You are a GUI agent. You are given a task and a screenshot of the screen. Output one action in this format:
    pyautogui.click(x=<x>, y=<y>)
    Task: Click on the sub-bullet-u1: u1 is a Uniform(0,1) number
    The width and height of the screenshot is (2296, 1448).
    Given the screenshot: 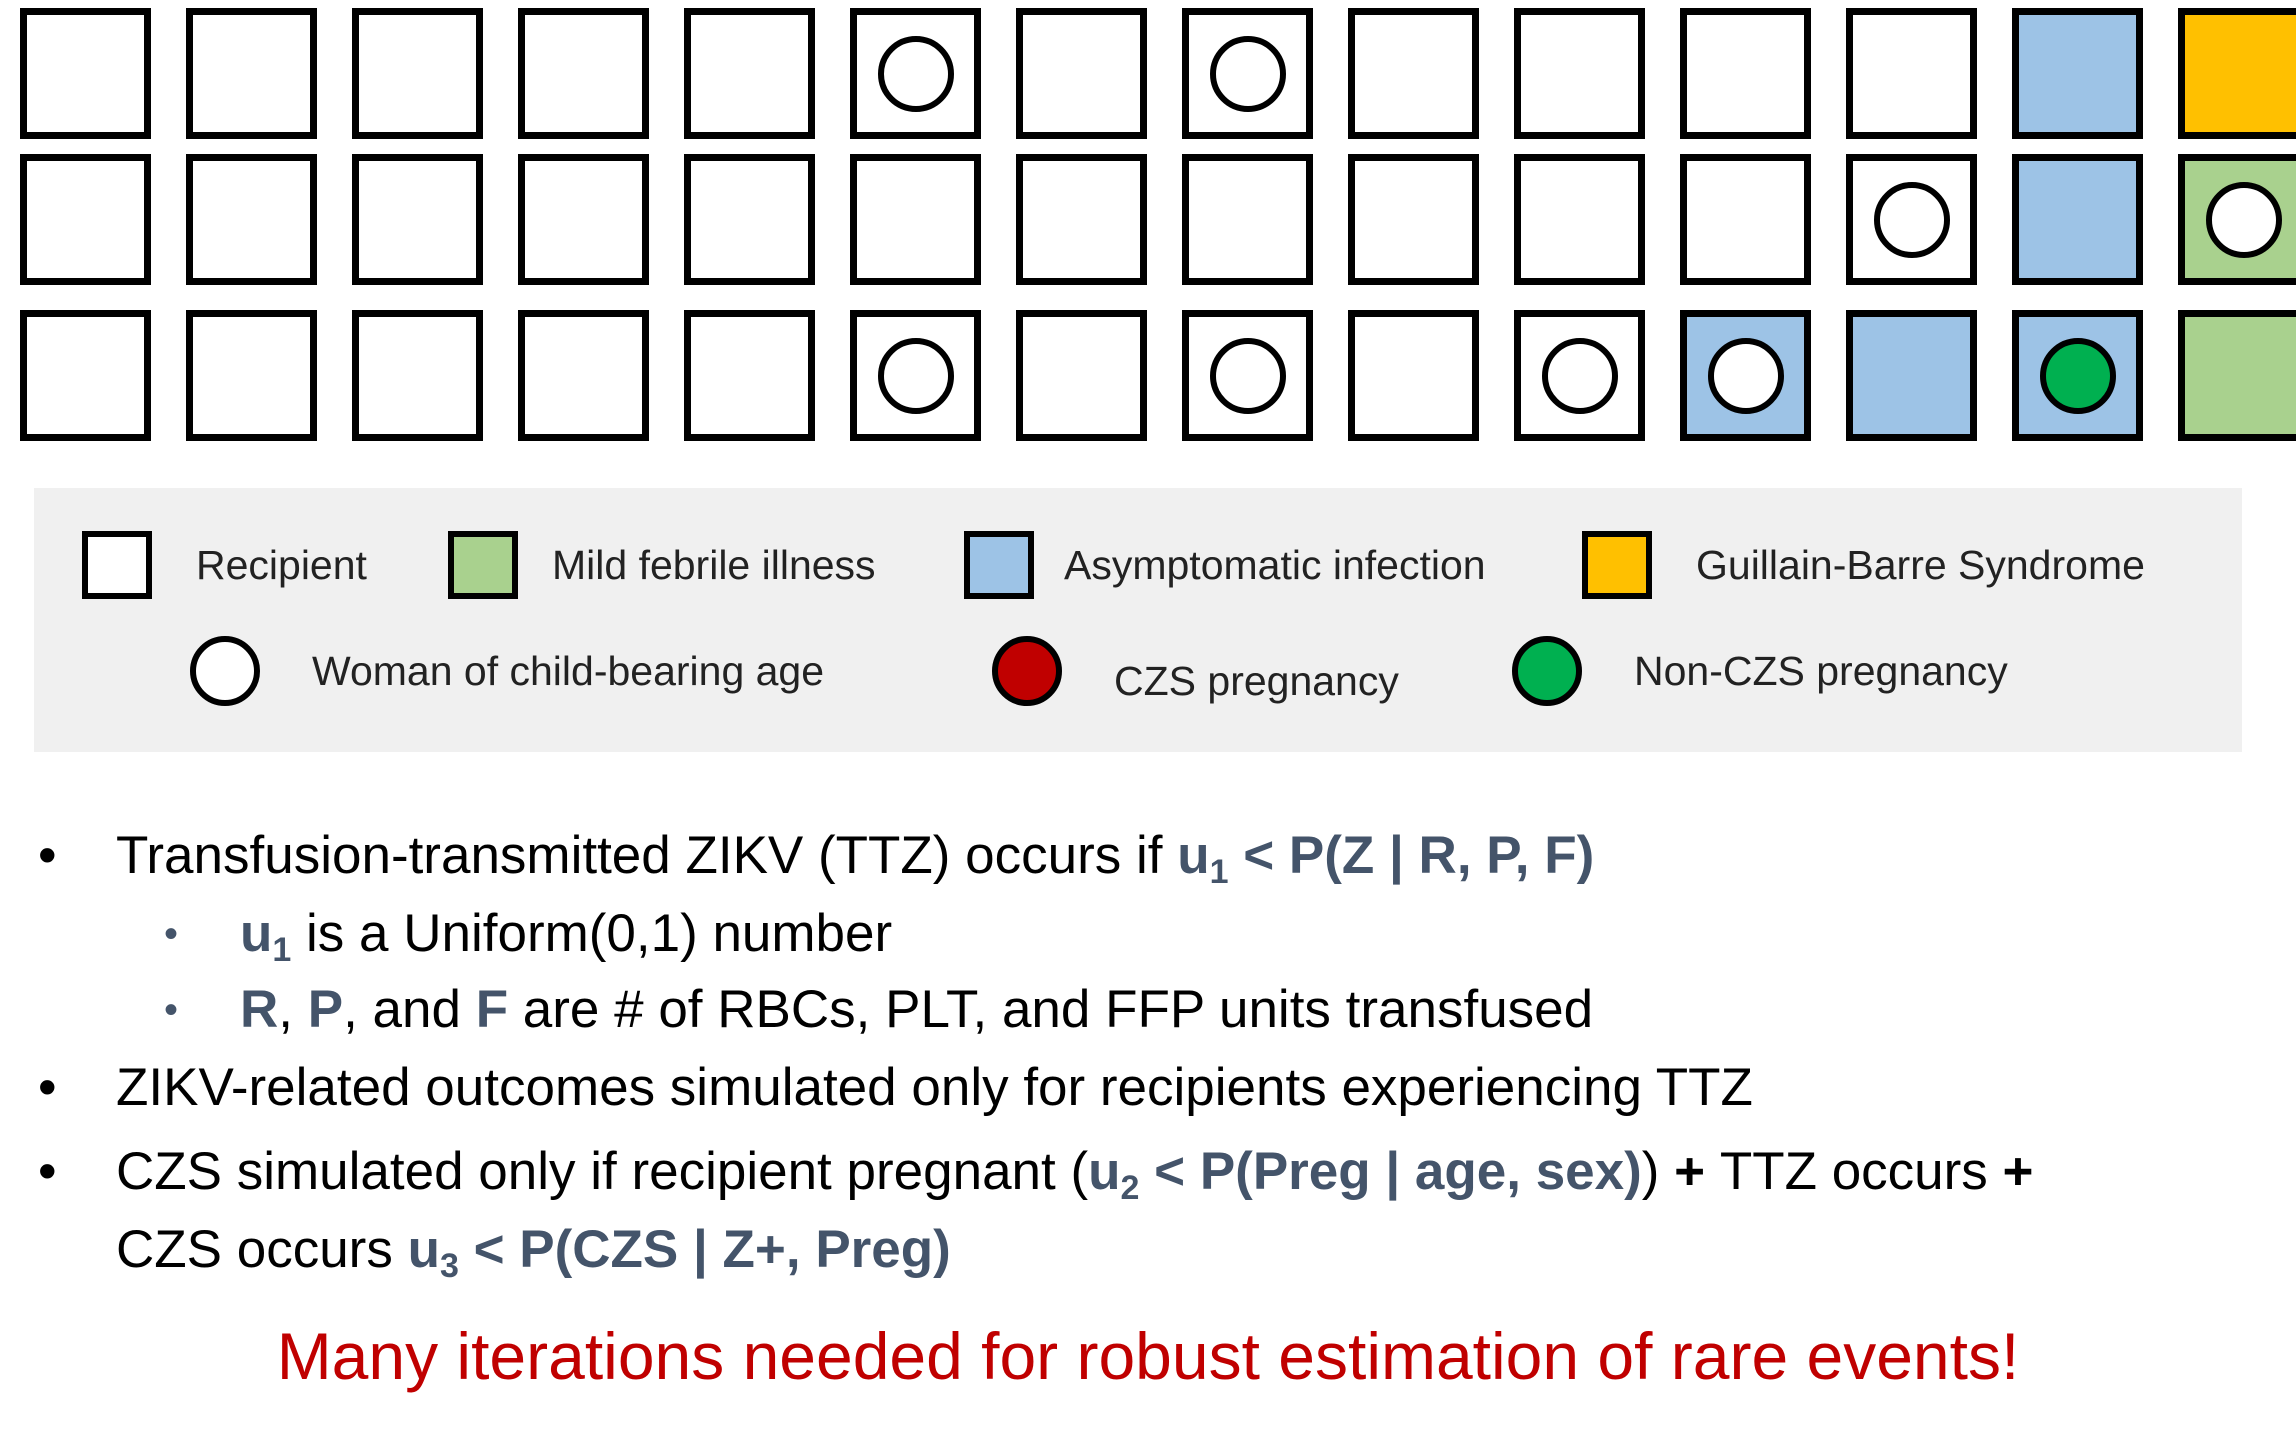 What is the action you would take?
    pyautogui.click(x=566, y=942)
    